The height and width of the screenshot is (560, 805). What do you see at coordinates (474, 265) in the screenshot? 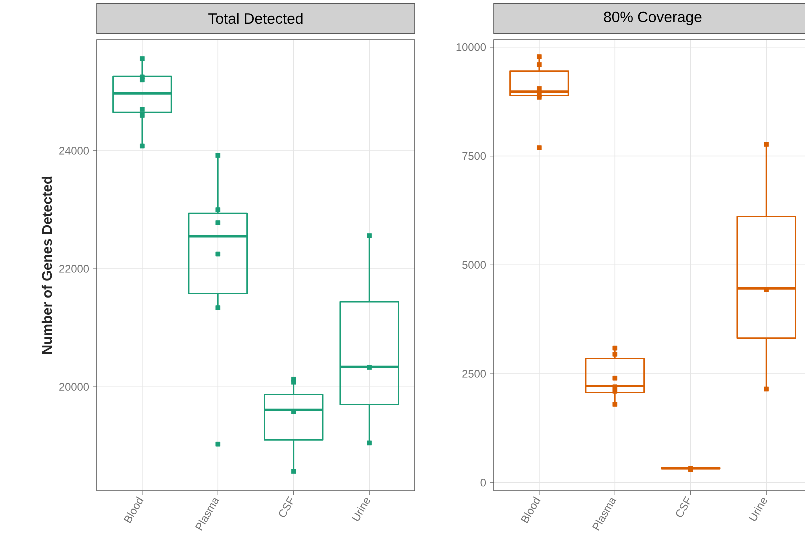
I see `y-tick-label: 5000` at bounding box center [474, 265].